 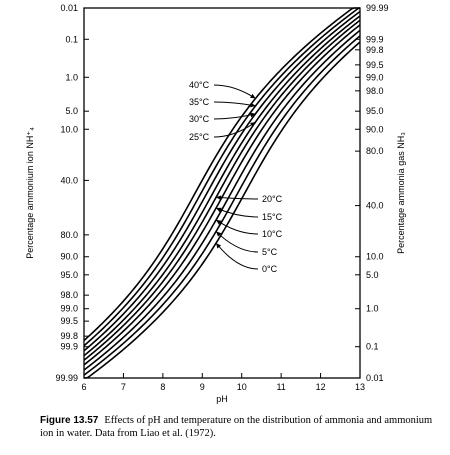 I want to click on y-right-tick-label: 99.0, so click(x=375, y=77).